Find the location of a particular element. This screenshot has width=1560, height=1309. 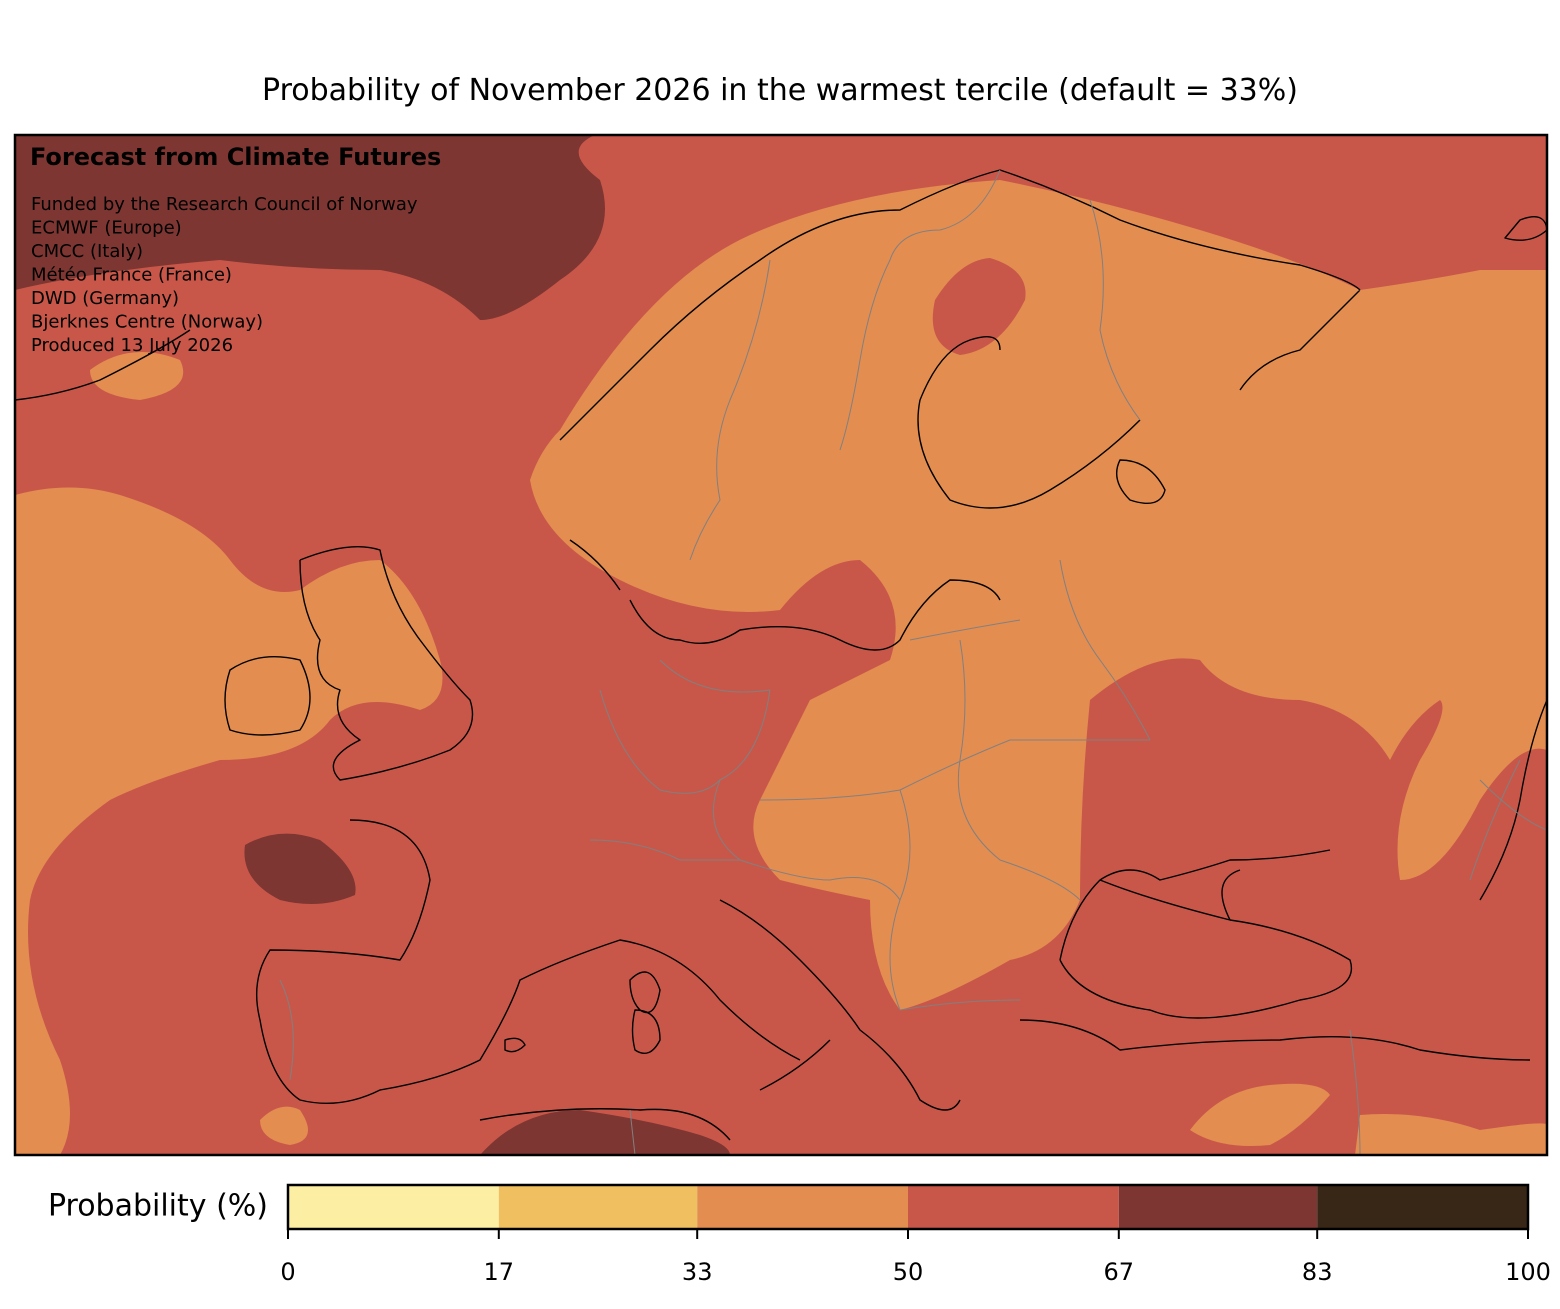

colorbar: 0 17 33 50 67 83 100 is located at coordinates (915, 1234).